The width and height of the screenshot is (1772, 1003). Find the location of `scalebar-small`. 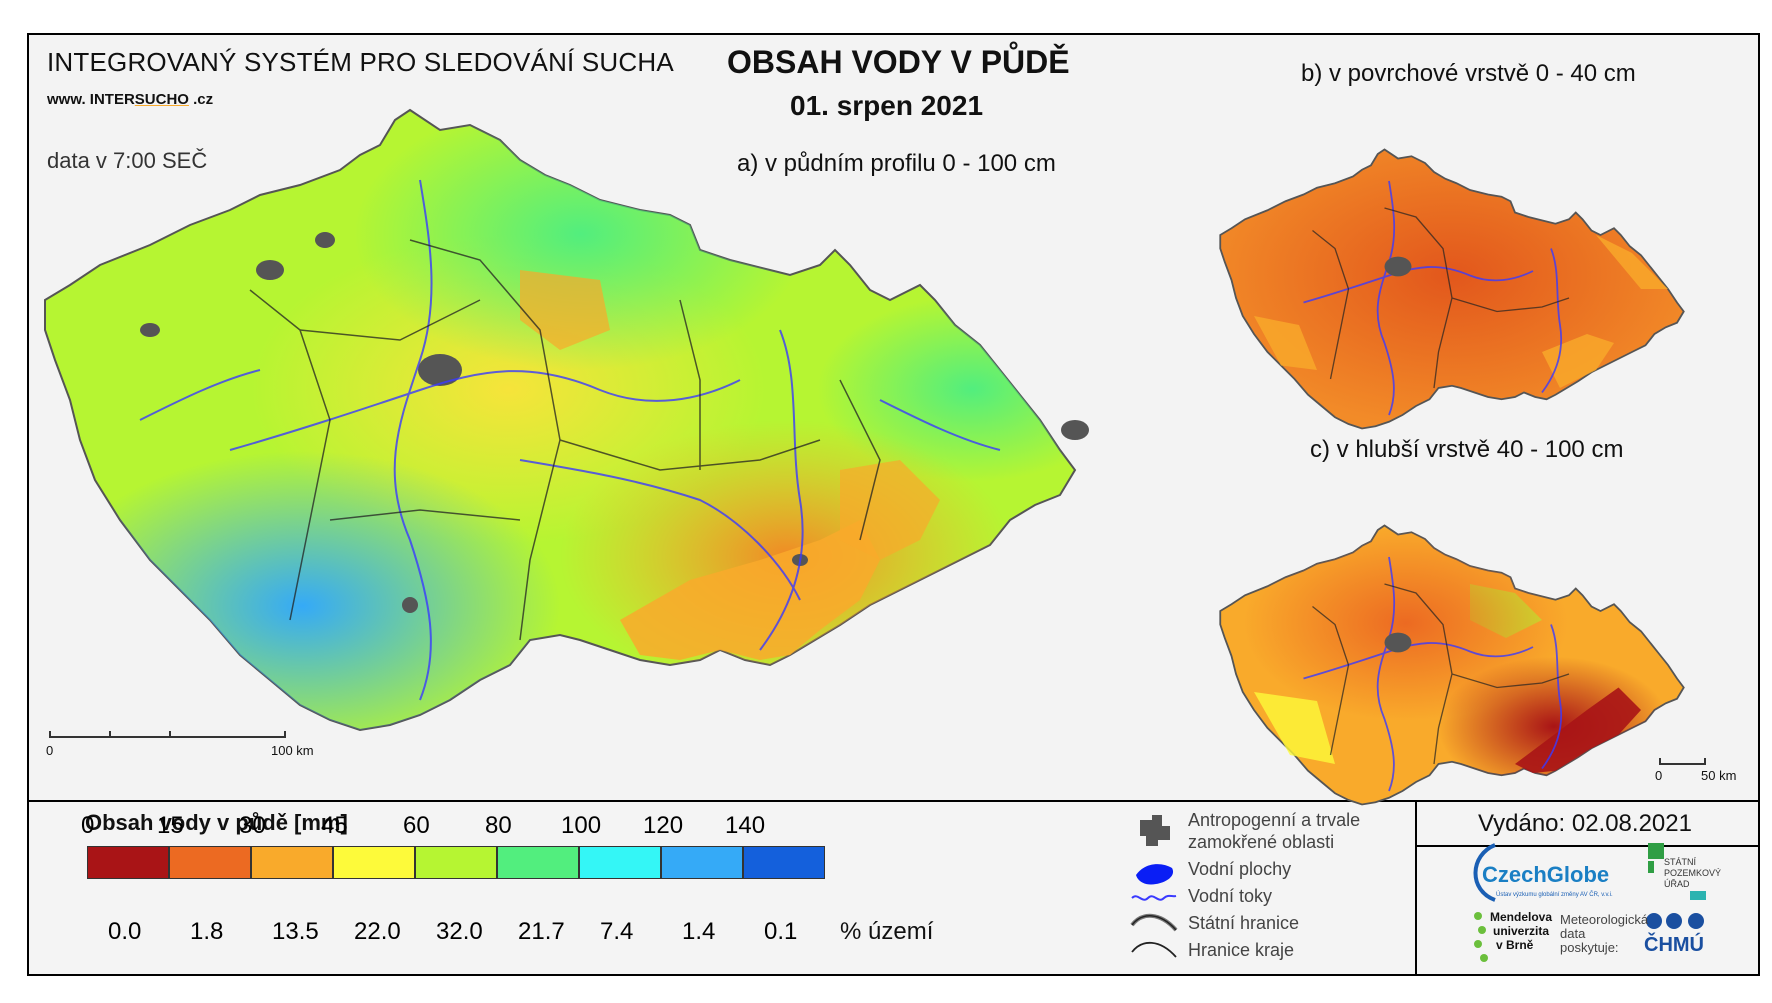

scalebar-small is located at coordinates (1682, 761).